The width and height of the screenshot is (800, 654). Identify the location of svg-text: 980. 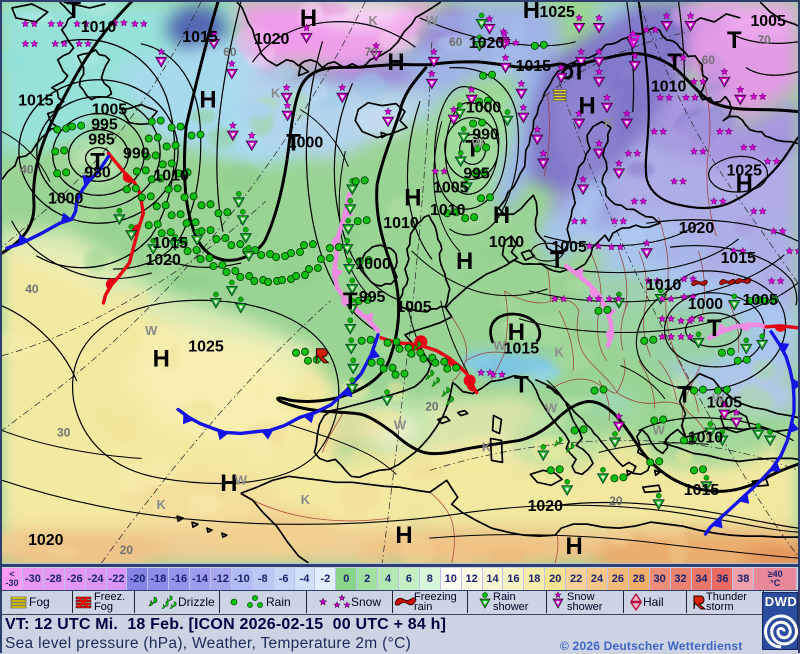
(97, 172).